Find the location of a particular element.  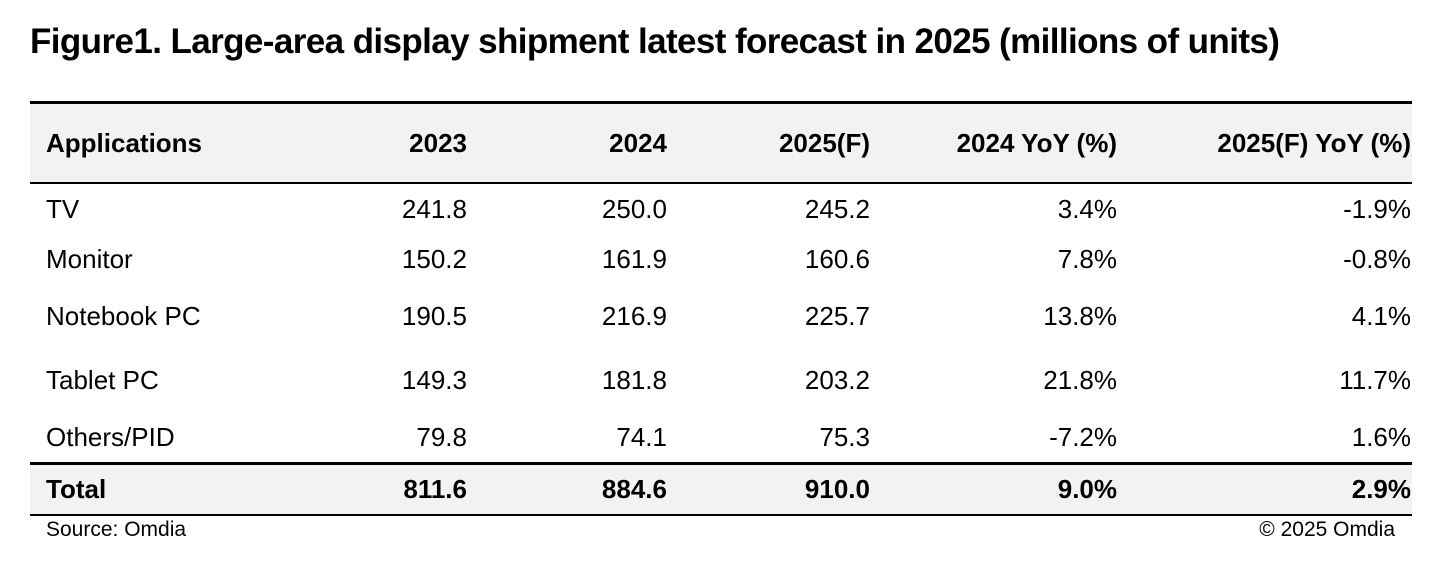

table-row-tv: TV 241.8 250.0 245.2 3.4% -1.9% is located at coordinates (721, 209).